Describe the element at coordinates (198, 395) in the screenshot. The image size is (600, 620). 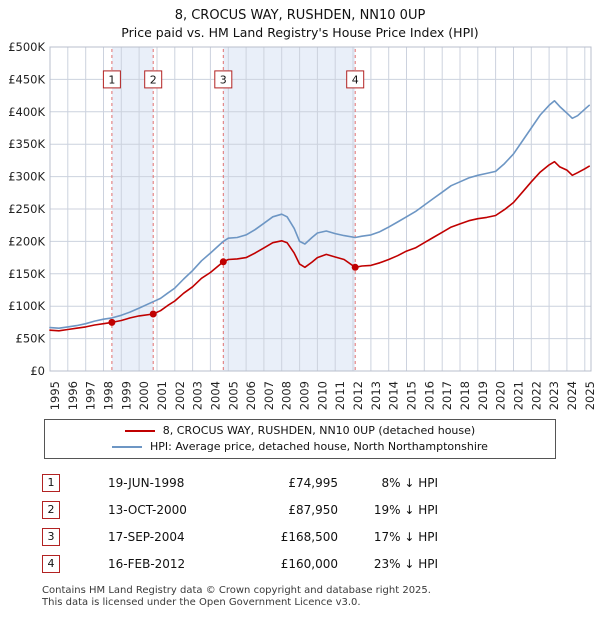
I see `x-tick-label: 2003` at that location.